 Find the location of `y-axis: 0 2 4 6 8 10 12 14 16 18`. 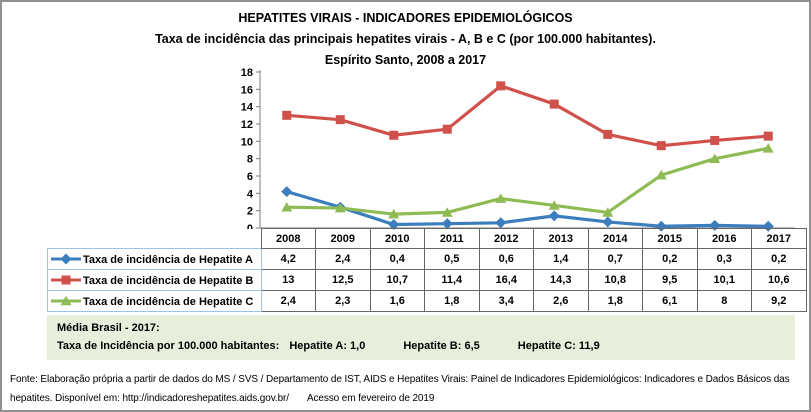

y-axis: 0 2 4 6 8 10 12 14 16 18 is located at coordinates (251, 149).